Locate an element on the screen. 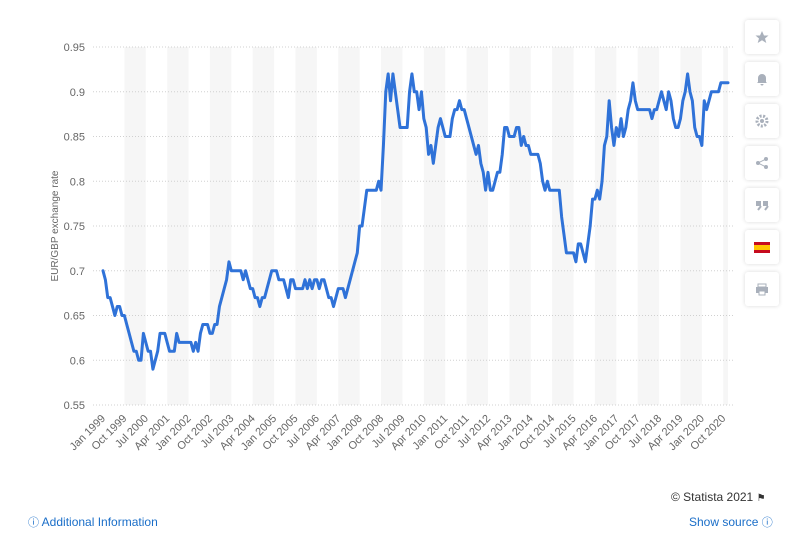 This screenshot has height=557, width=800. y-tick-label: 0.55 is located at coordinates (74, 406).